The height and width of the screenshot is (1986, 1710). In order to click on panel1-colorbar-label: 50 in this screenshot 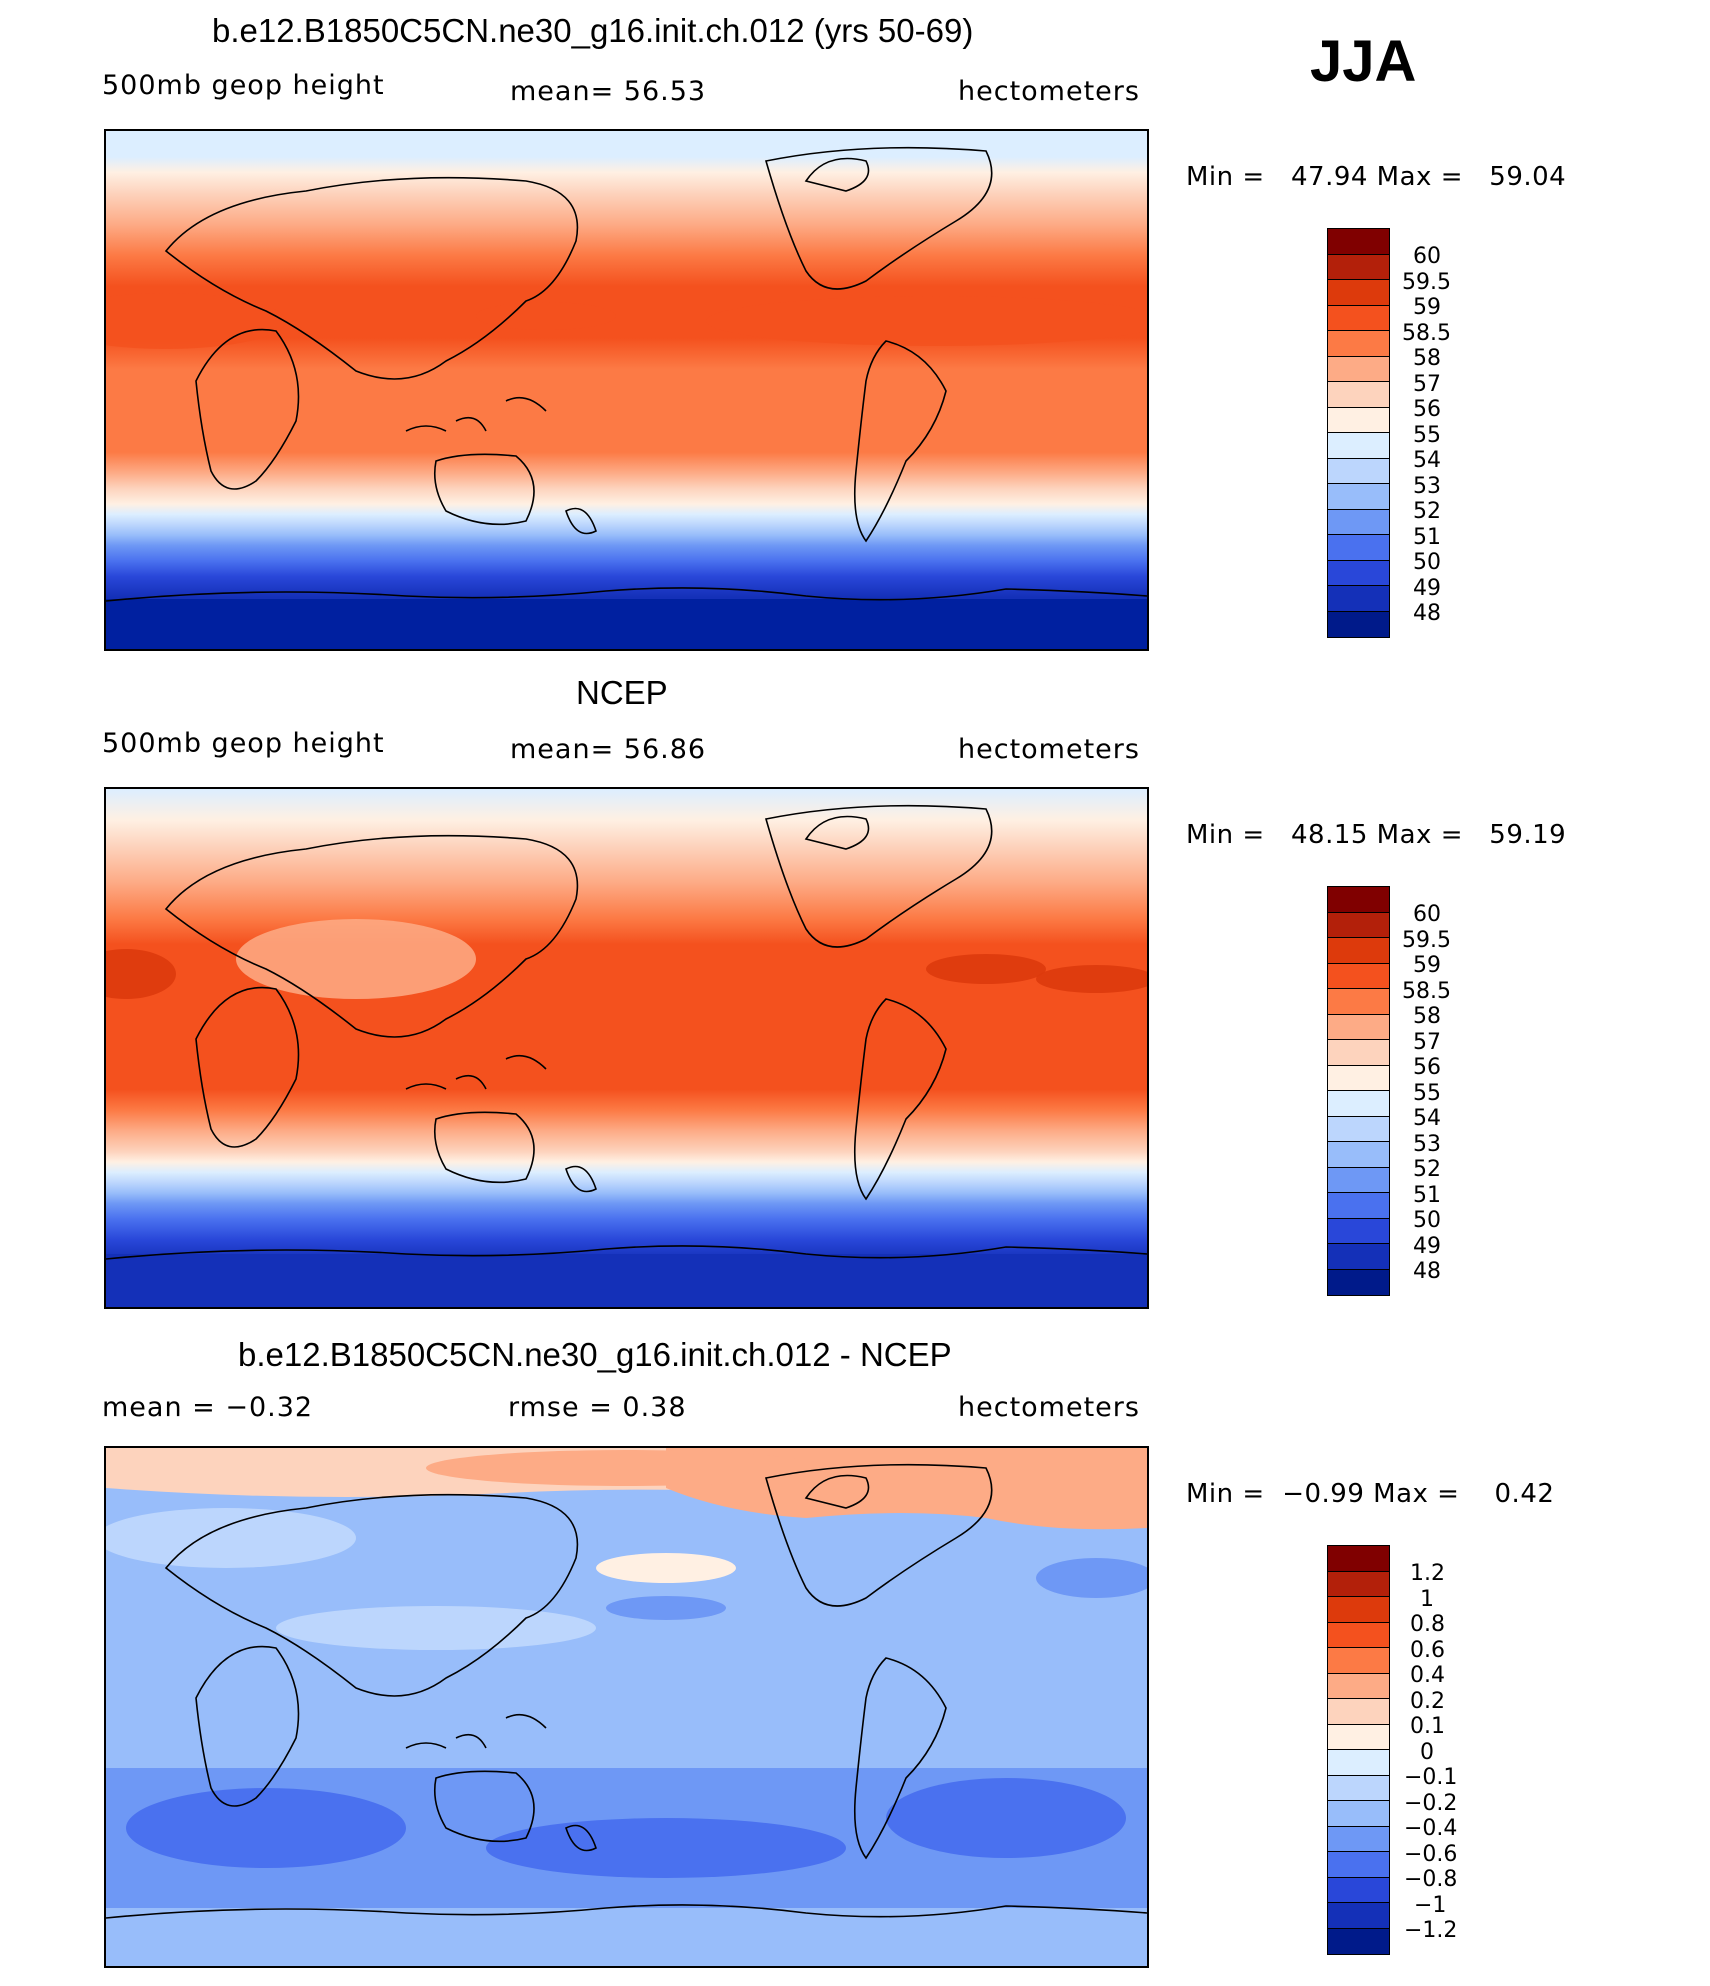, I will do `click(1427, 562)`.